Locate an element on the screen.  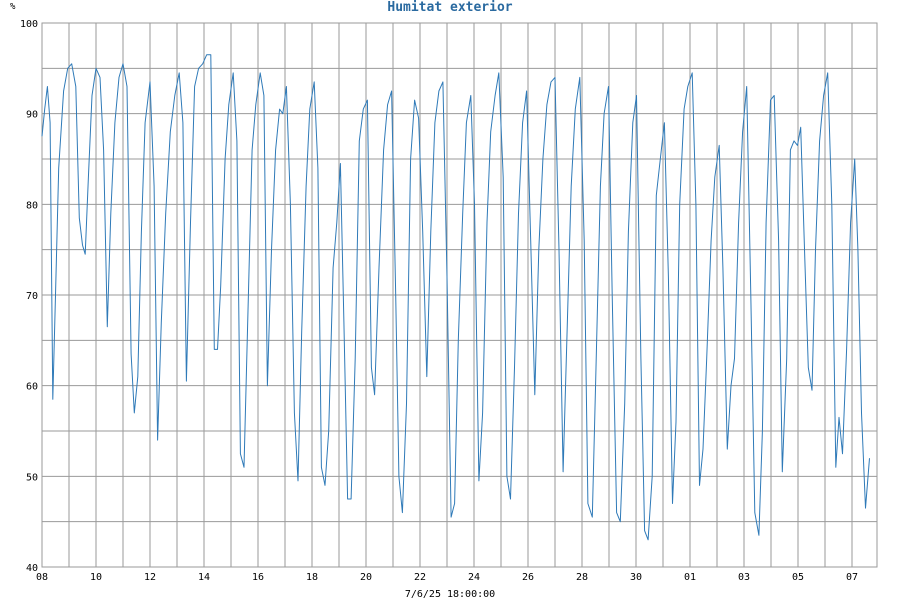
x-tick-label: 07 is located at coordinates (852, 577).